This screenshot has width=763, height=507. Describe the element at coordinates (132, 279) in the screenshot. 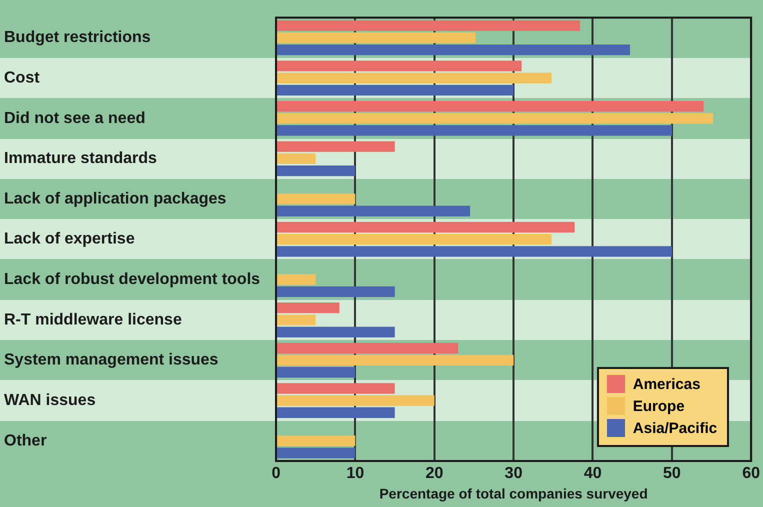

I see `y-tick-label: Lack of robust development tools` at that location.